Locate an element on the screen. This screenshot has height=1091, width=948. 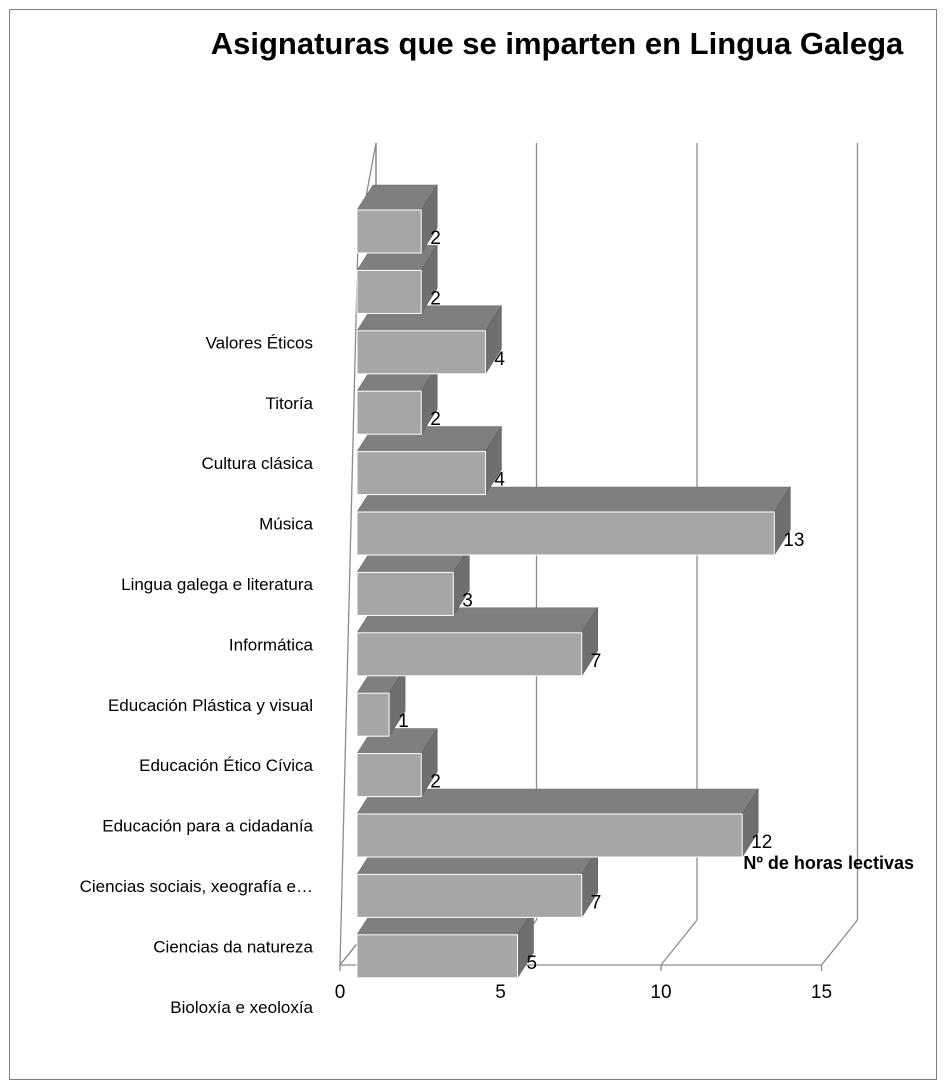
category-label: Lingua galega e literatura is located at coordinates (217, 584).